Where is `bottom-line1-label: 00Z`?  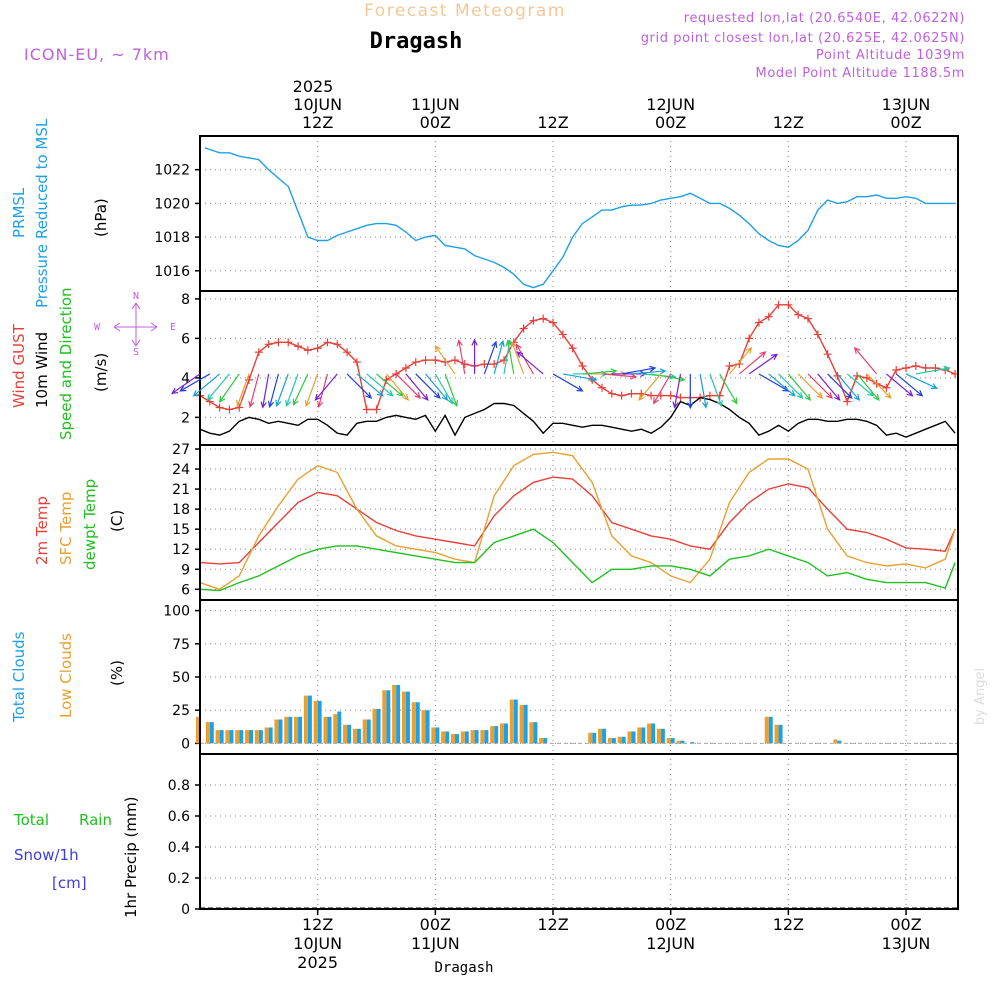
bottom-line1-label: 00Z is located at coordinates (435, 924).